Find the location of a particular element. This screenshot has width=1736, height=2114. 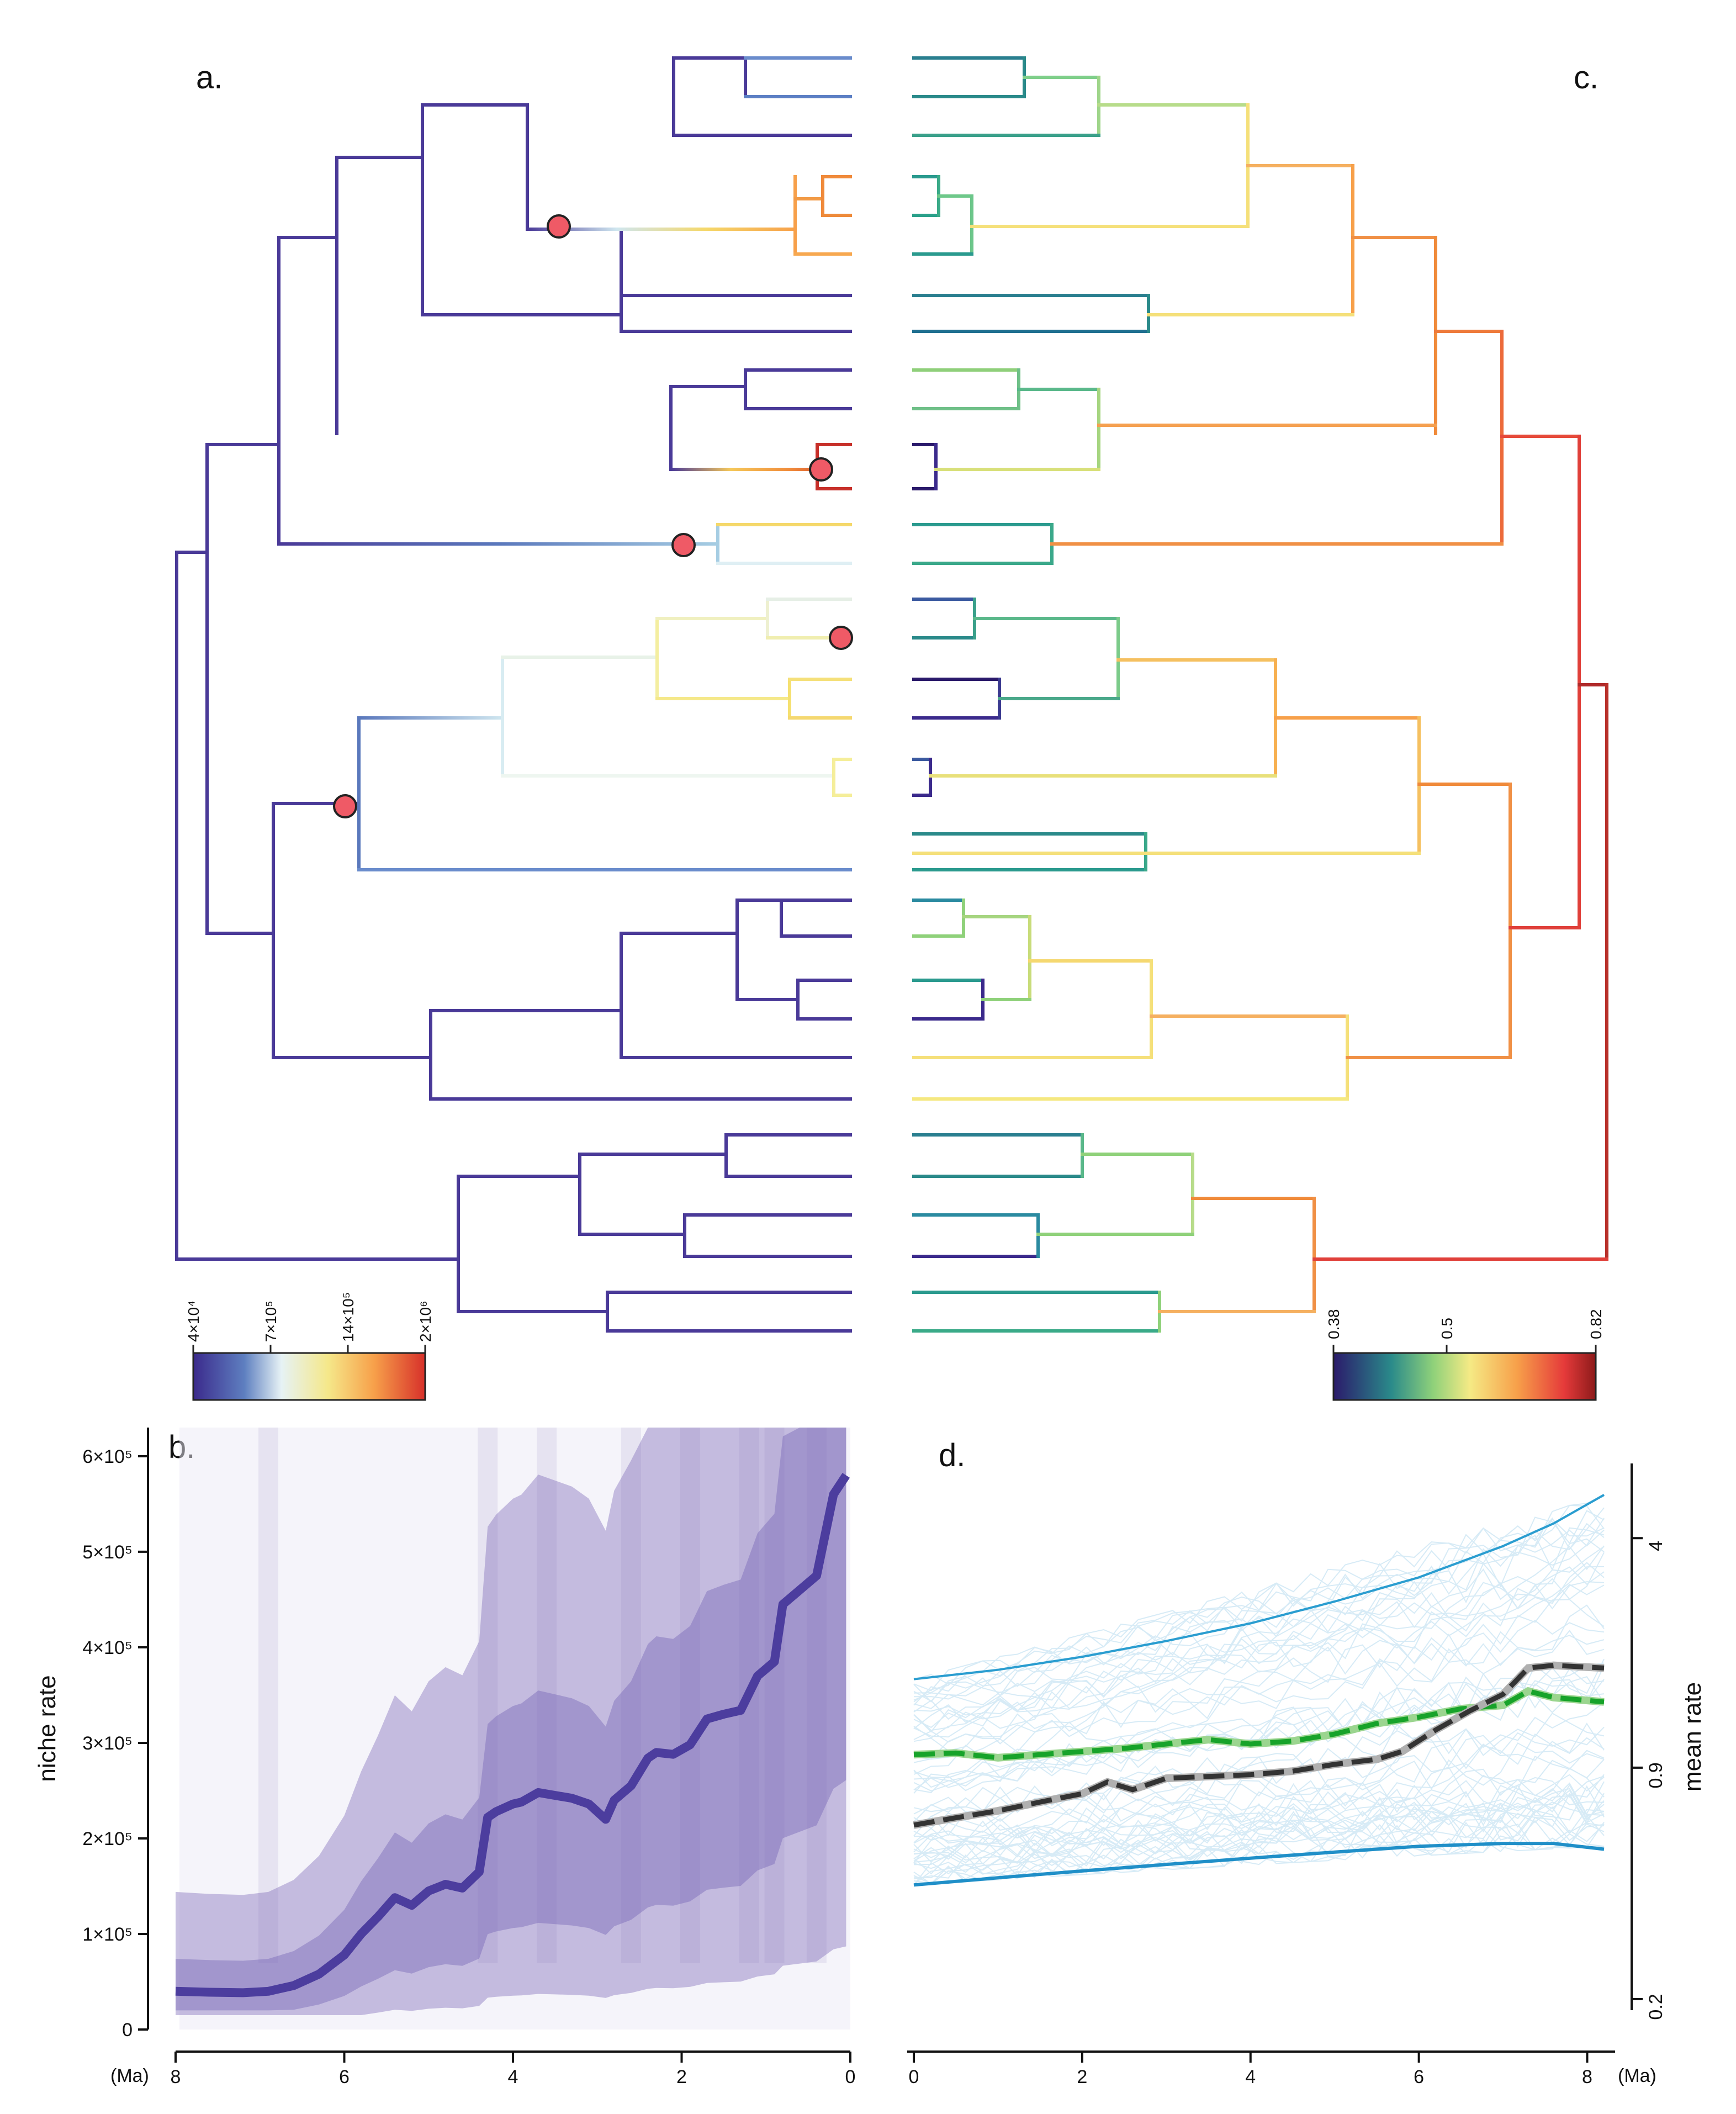

colorbar-c: 0.38 0.5 0.82 is located at coordinates (1465, 1355).